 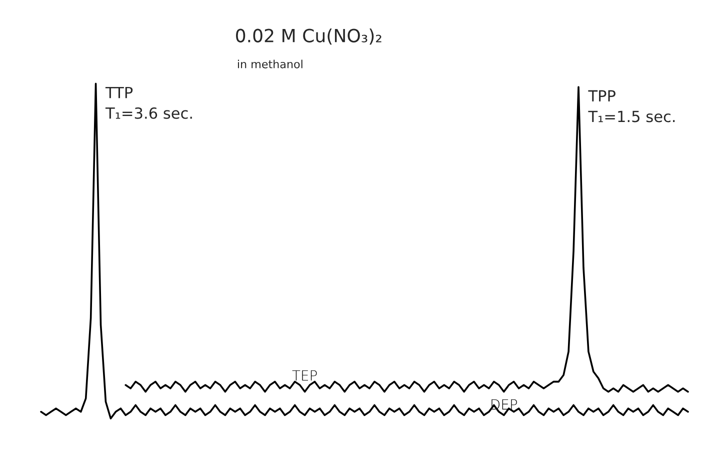 What do you see at coordinates (148, 102) in the screenshot?
I see `annotation: TTP T₁=3.6 sec.` at bounding box center [148, 102].